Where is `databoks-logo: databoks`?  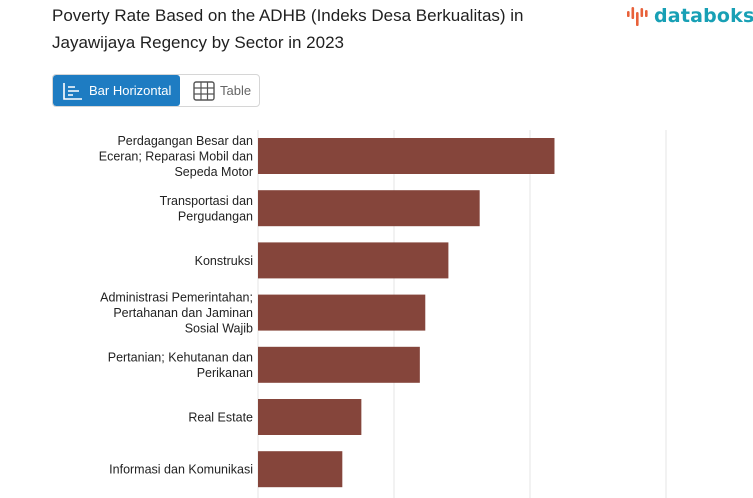
databoks-logo: databoks is located at coordinates (689, 16).